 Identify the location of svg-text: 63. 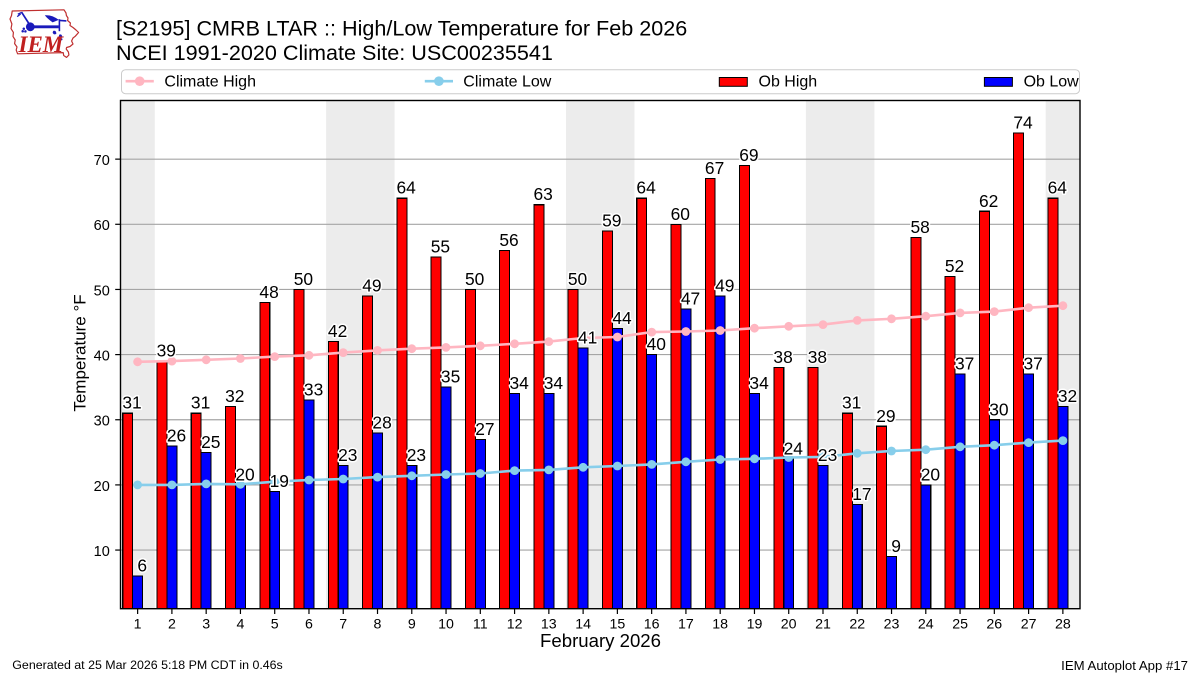
(543, 194).